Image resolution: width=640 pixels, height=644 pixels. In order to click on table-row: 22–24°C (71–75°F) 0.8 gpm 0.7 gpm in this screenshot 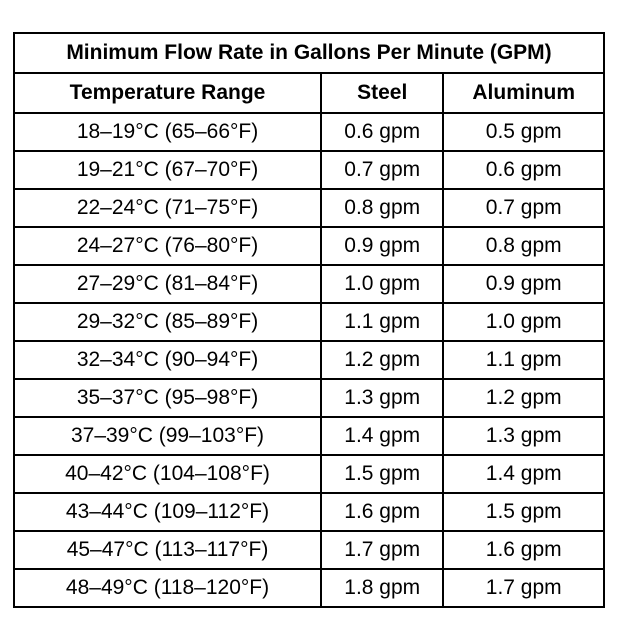, I will do `click(308, 208)`.